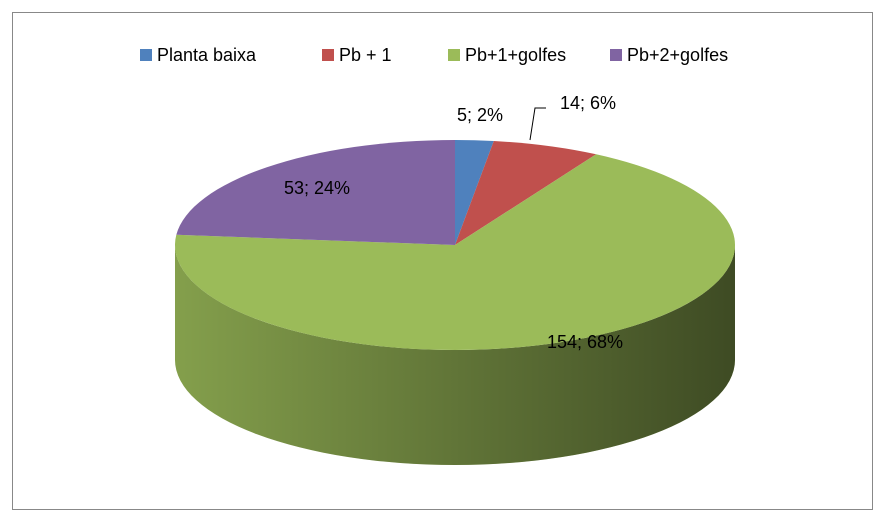 The width and height of the screenshot is (885, 525). Describe the element at coordinates (317, 188) in the screenshot. I see `data-label: 53; 24%` at that location.